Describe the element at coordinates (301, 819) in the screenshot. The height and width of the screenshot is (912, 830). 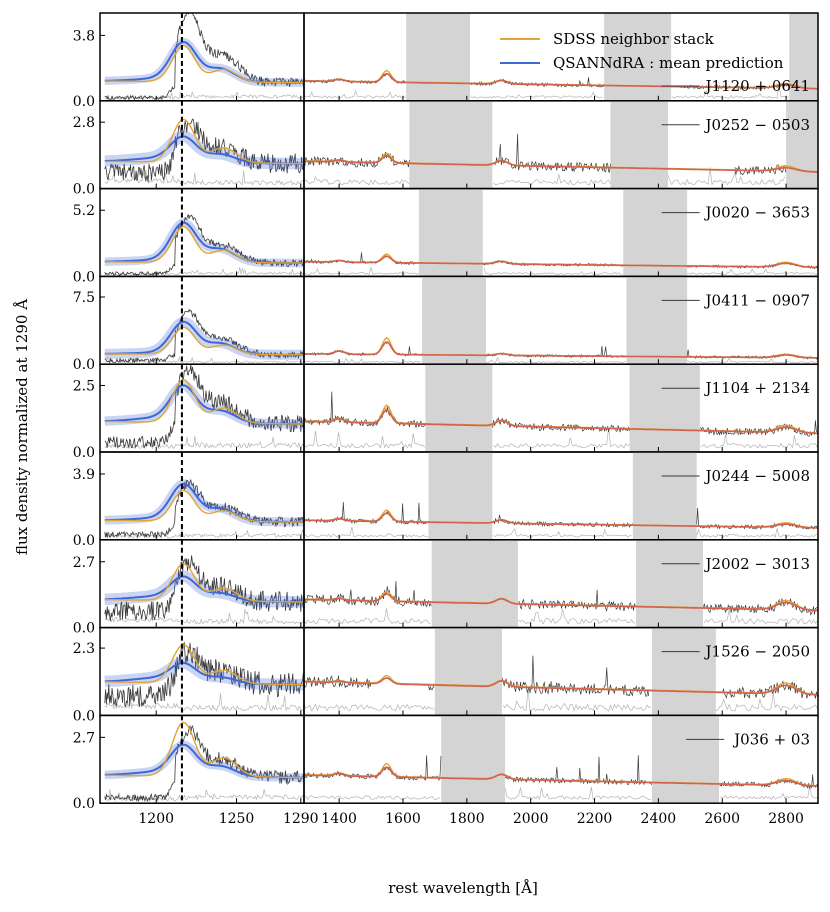
I see `x-tick-label-left: 1290` at that location.